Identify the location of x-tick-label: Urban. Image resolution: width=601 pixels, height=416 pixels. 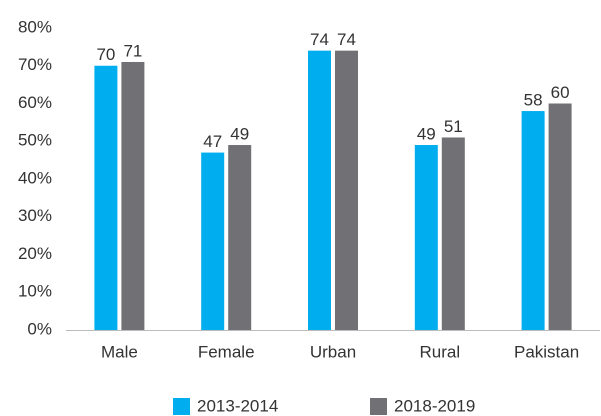
(333, 351).